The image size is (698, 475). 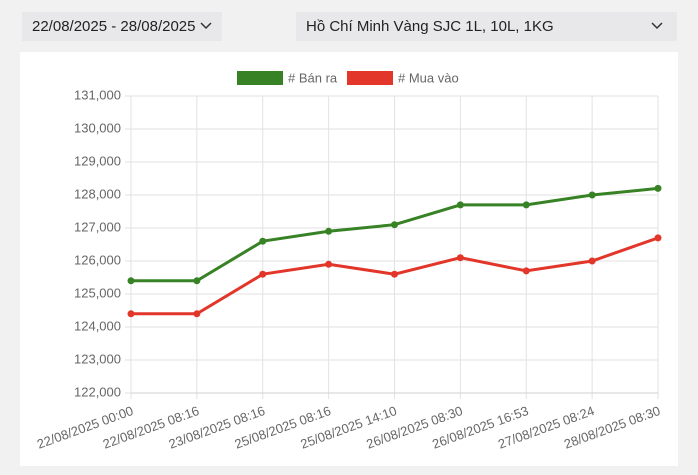 What do you see at coordinates (97, 94) in the screenshot?
I see `y-tick-label: 131,000` at bounding box center [97, 94].